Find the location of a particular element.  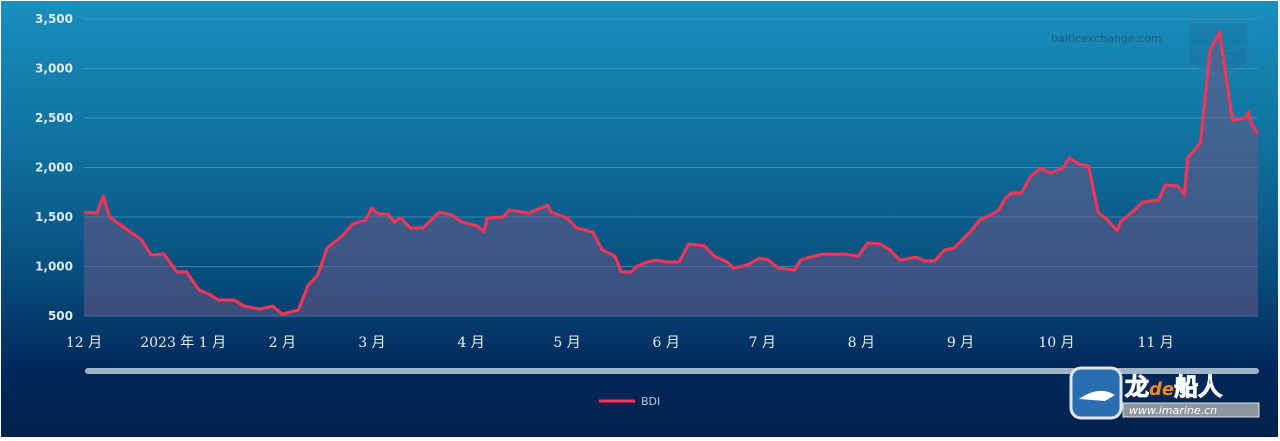

imarine-logo: 龙de船人 www.imarine.cn is located at coordinates (1164, 393).